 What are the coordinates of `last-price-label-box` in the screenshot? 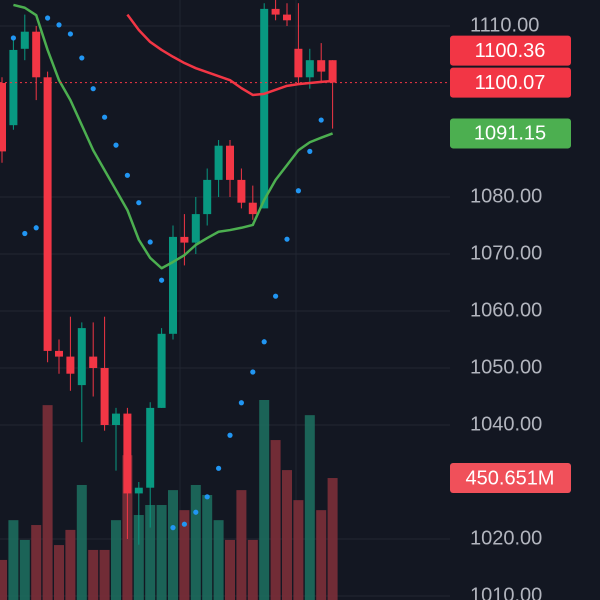 It's located at (510, 82).